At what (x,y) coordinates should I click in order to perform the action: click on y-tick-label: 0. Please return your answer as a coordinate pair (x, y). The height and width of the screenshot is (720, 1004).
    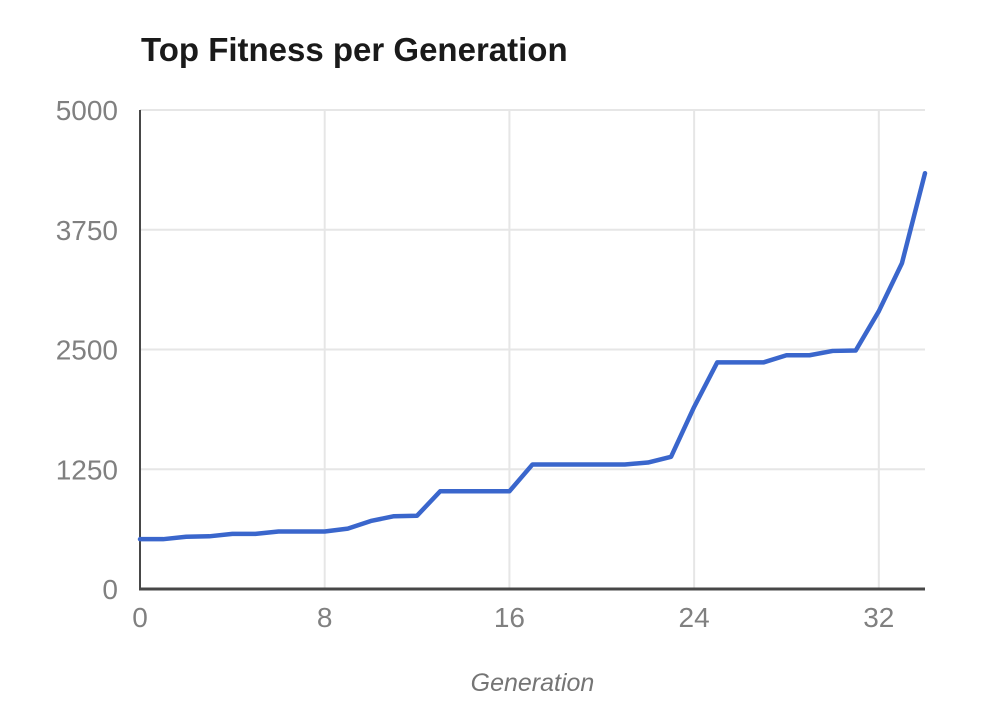
    Looking at the image, I should click on (110, 589).